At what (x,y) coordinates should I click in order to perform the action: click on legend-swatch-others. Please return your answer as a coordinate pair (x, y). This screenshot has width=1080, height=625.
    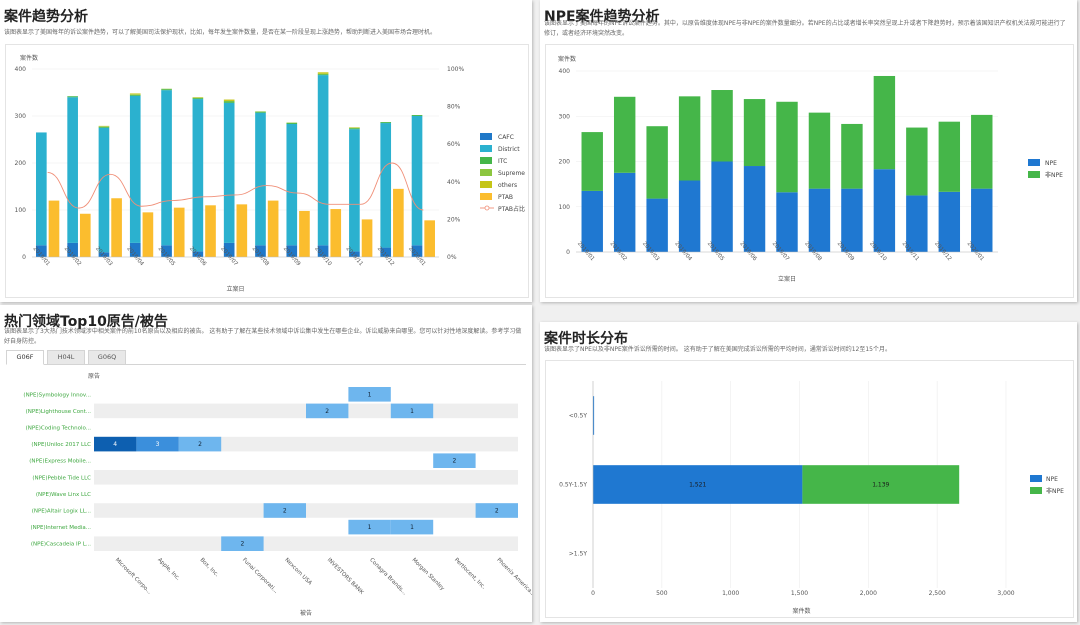
    Looking at the image, I should click on (486, 184).